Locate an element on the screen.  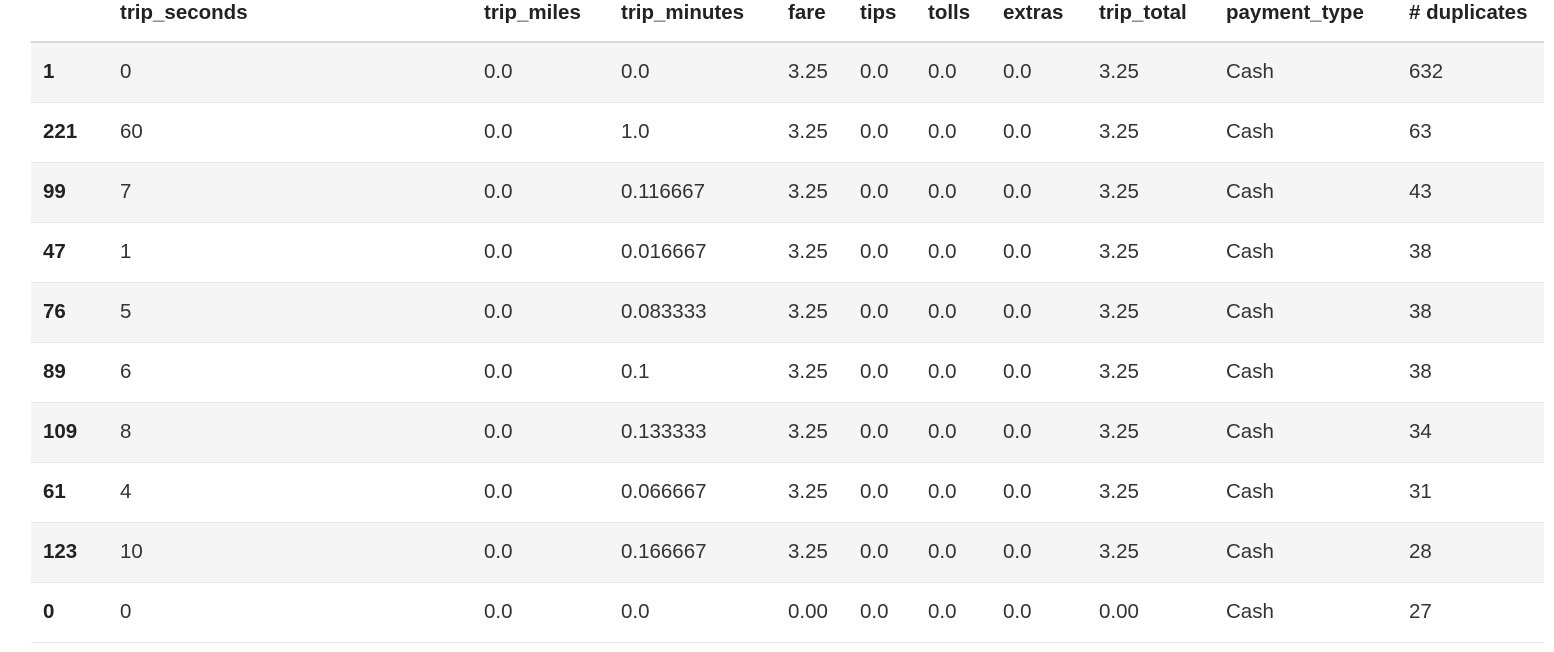
cell-duplicates: 28 is located at coordinates (1420, 551).